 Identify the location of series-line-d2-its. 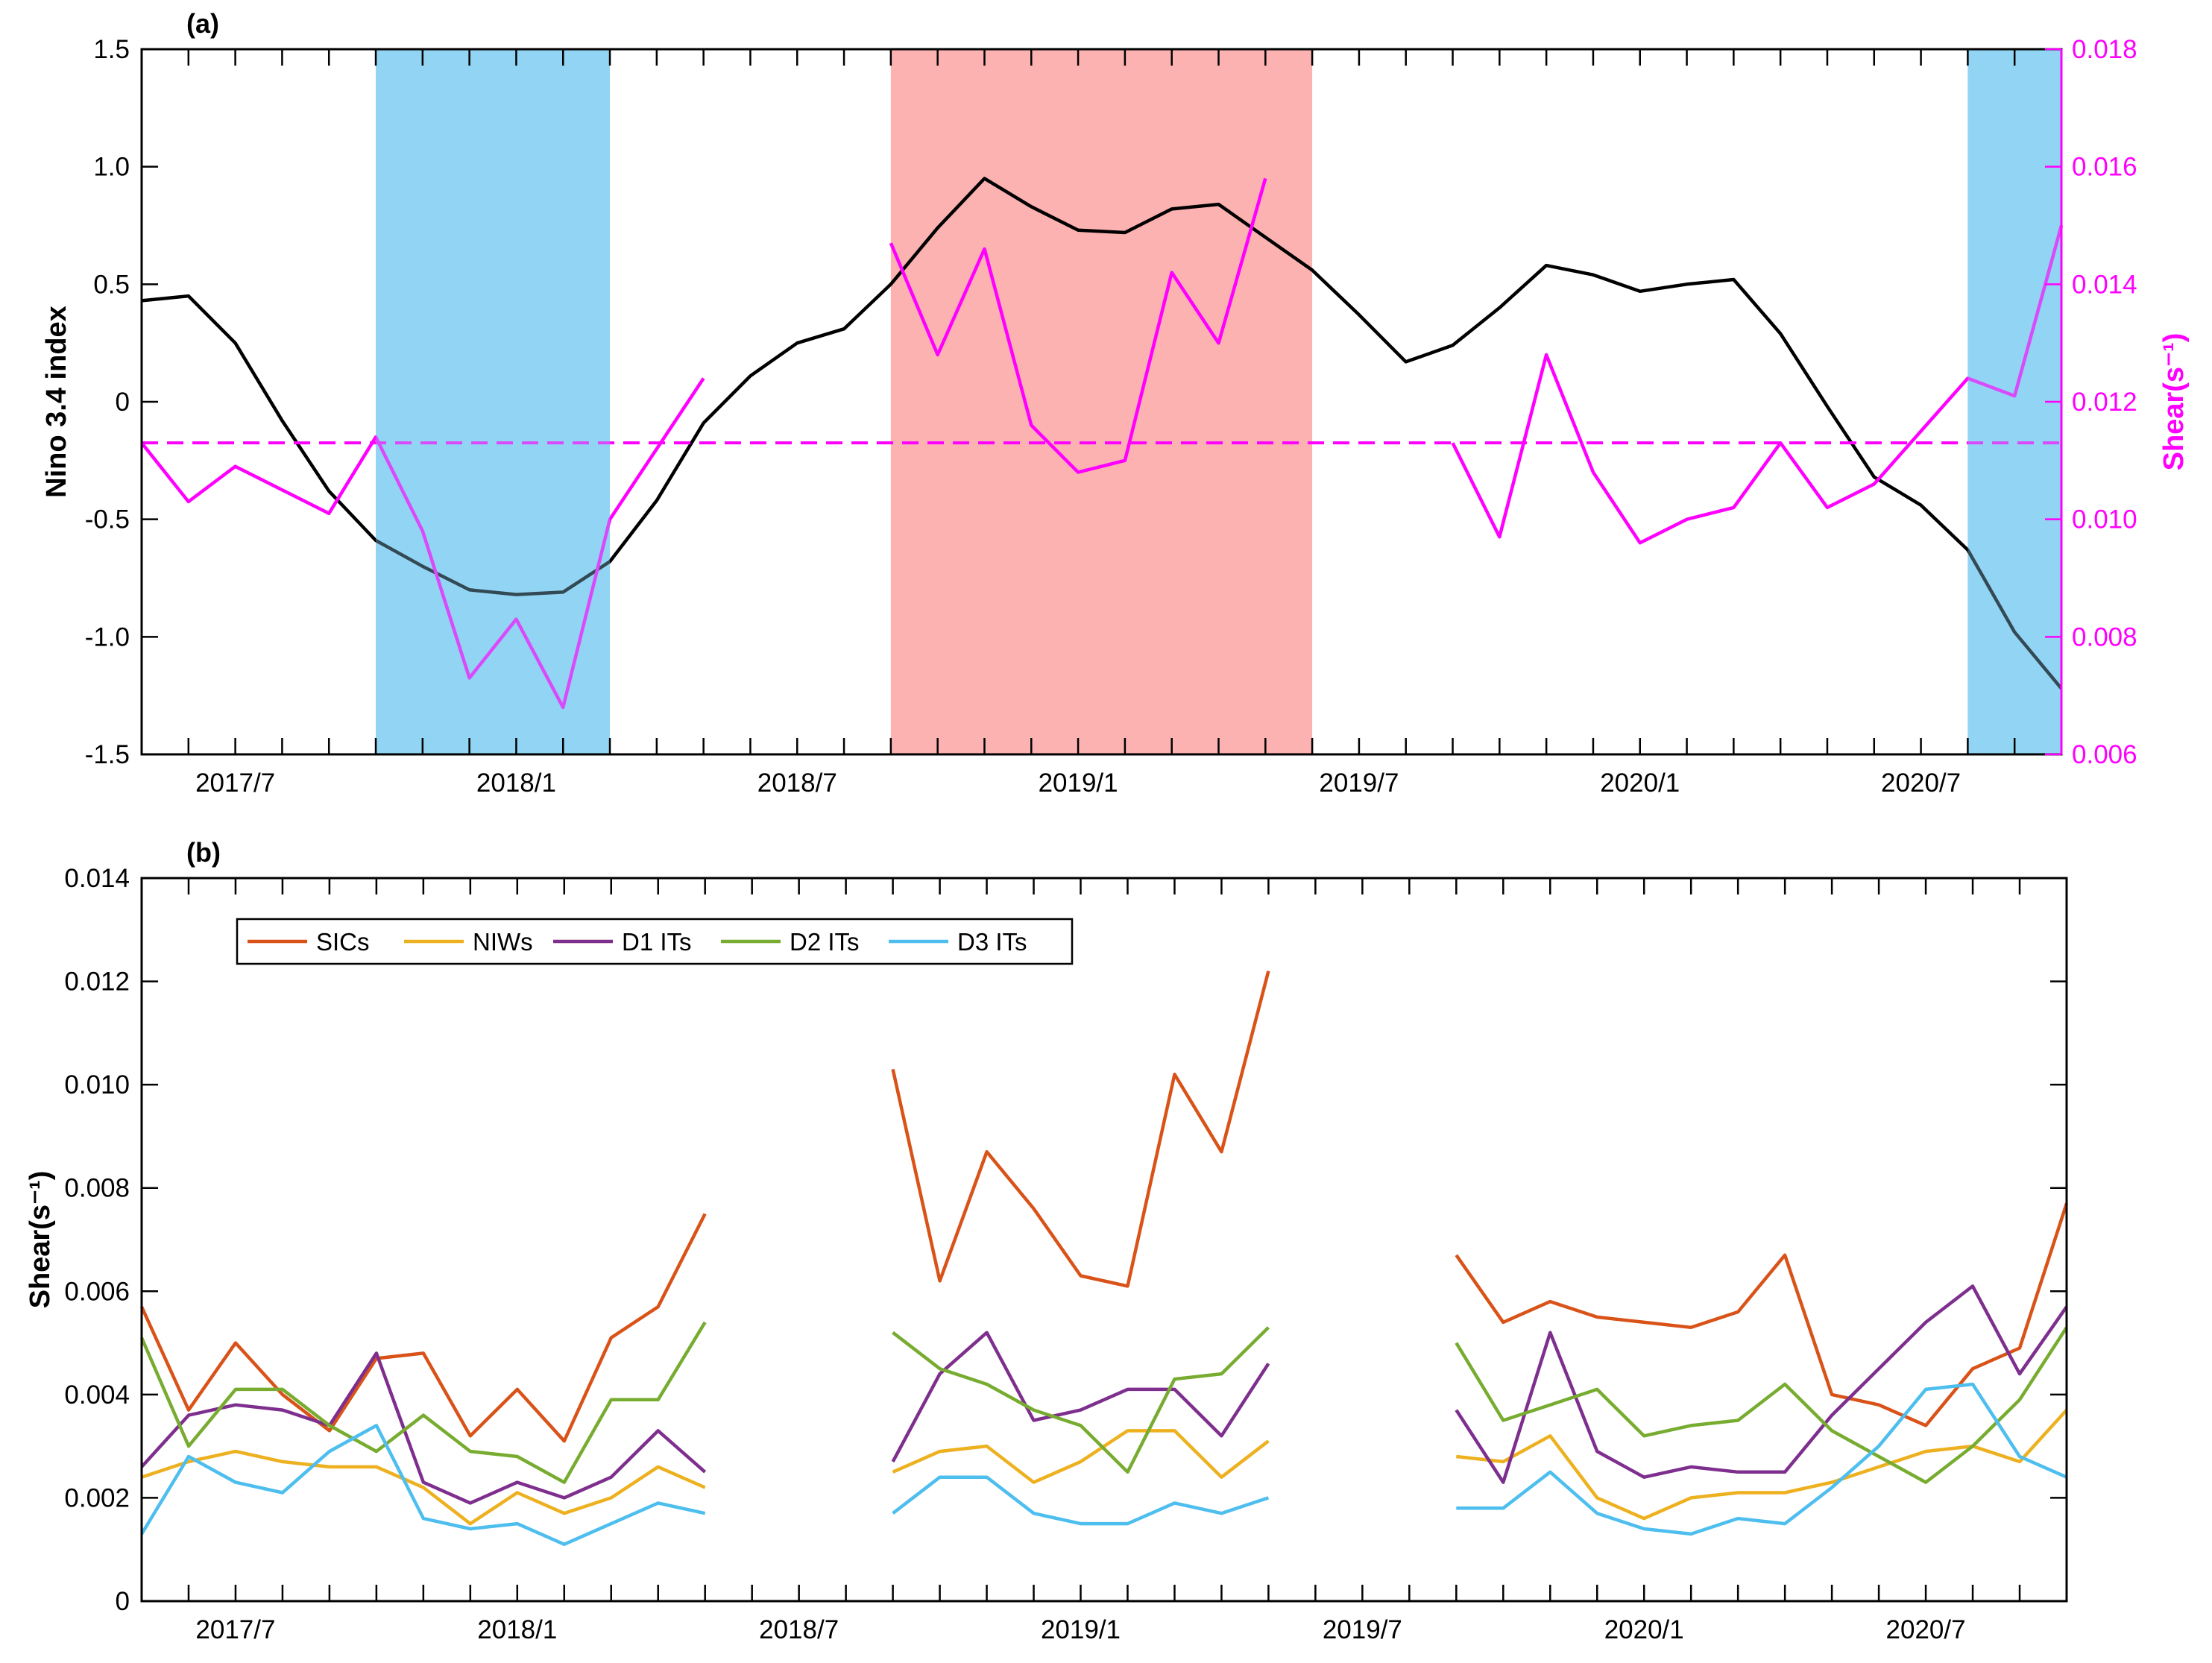
(1103, 1403).